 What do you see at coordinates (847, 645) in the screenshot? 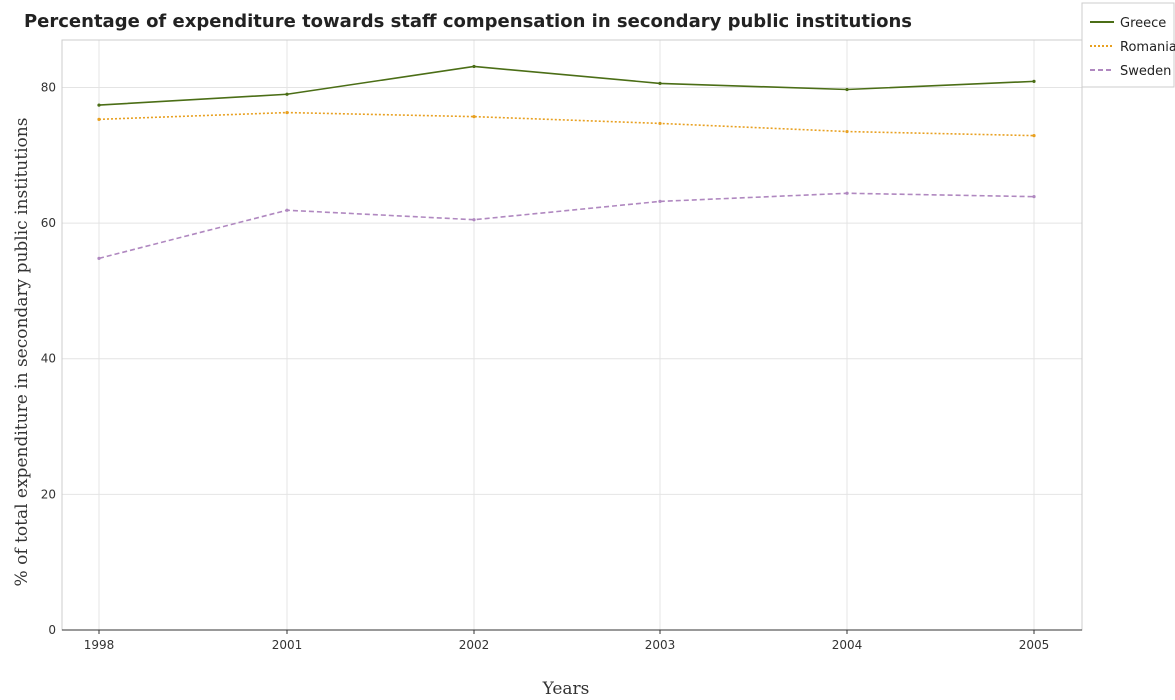
I see `x-tick-label: 2004` at bounding box center [847, 645].